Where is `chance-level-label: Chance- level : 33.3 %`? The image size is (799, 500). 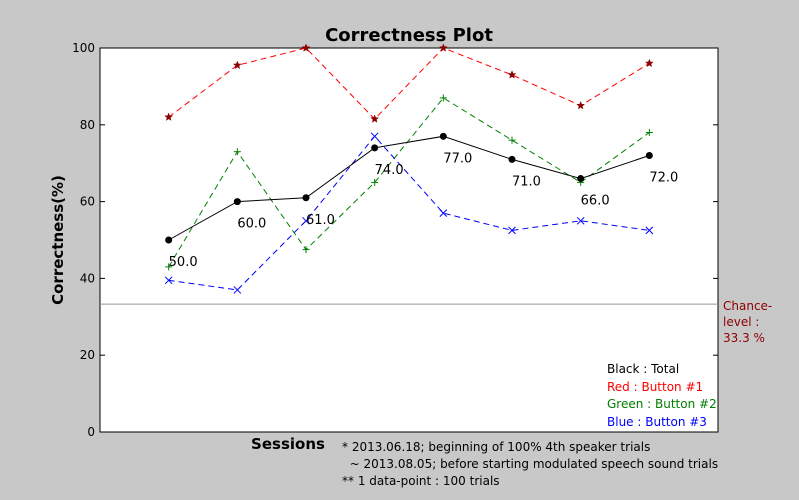 chance-level-label: Chance- level : 33.3 % is located at coordinates (747, 322).